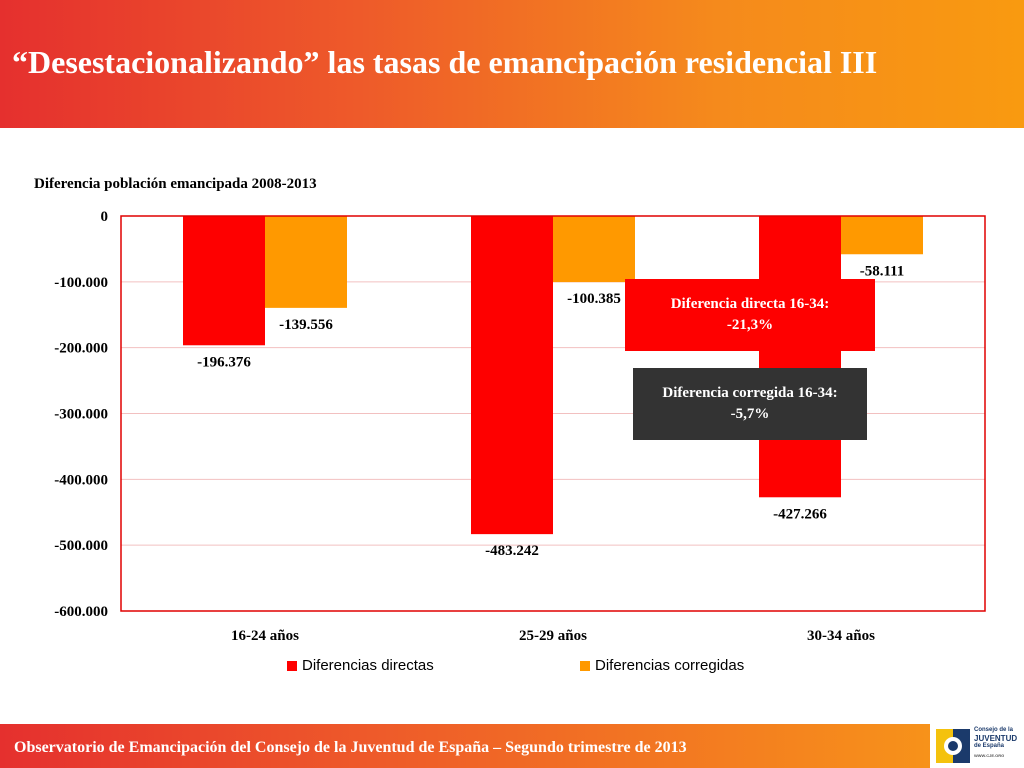 Image resolution: width=1024 pixels, height=768 pixels. What do you see at coordinates (585, 665) in the screenshot?
I see `legend-swatch-corrected` at bounding box center [585, 665].